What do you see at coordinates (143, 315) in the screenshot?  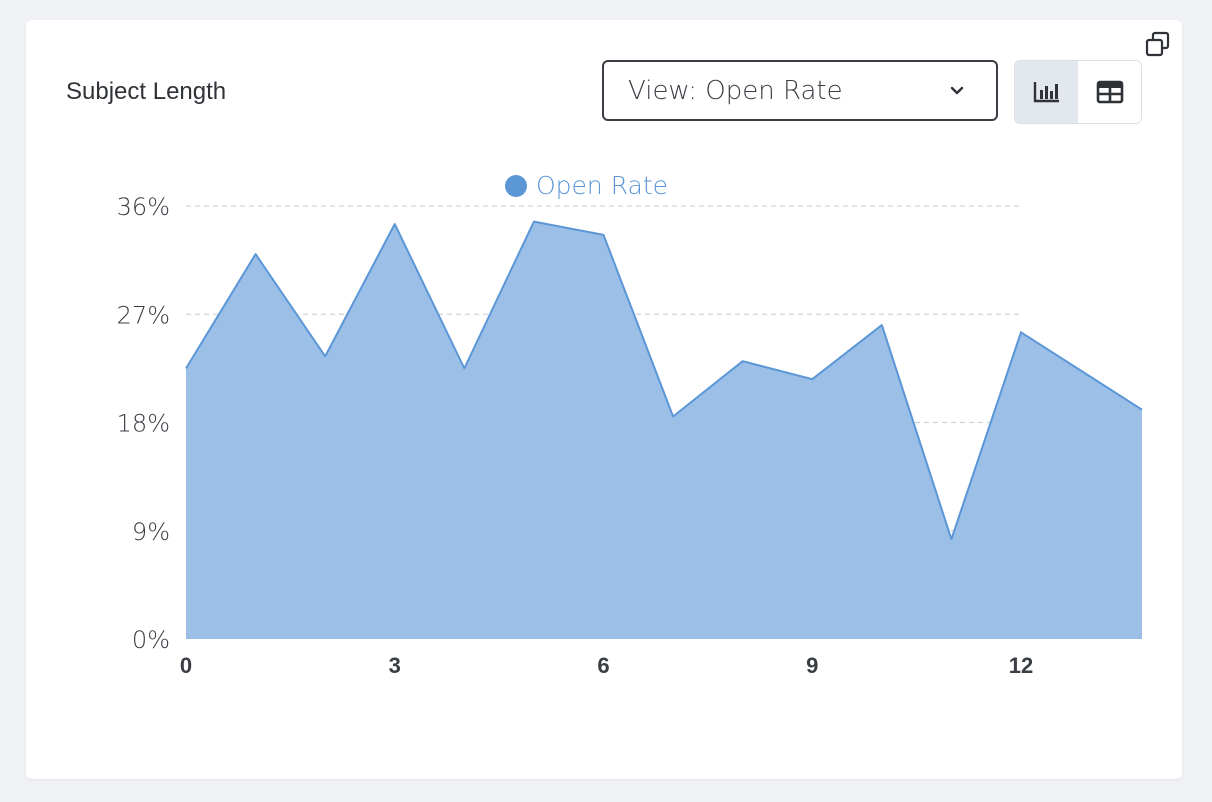 I see `y-tick-label: 27%` at bounding box center [143, 315].